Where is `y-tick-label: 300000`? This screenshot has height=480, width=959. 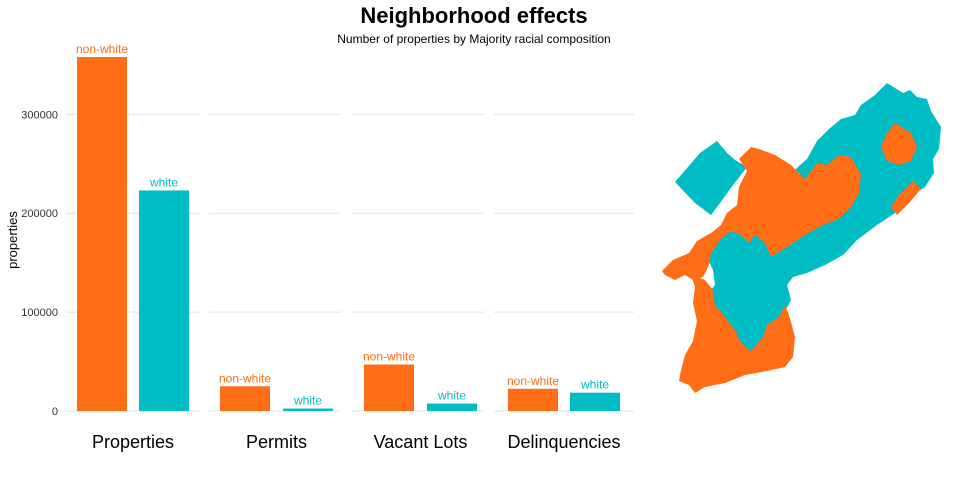
y-tick-label: 300000 is located at coordinates (39, 115).